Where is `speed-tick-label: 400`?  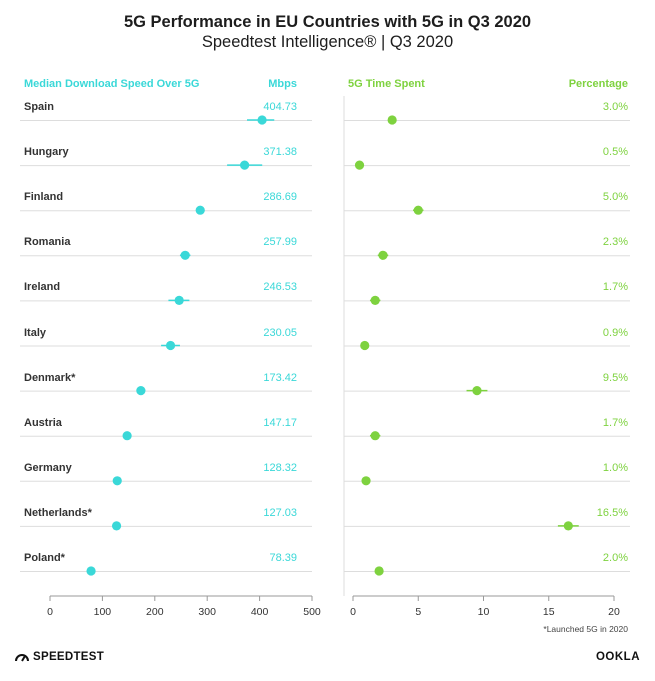 speed-tick-label: 400 is located at coordinates (259, 612).